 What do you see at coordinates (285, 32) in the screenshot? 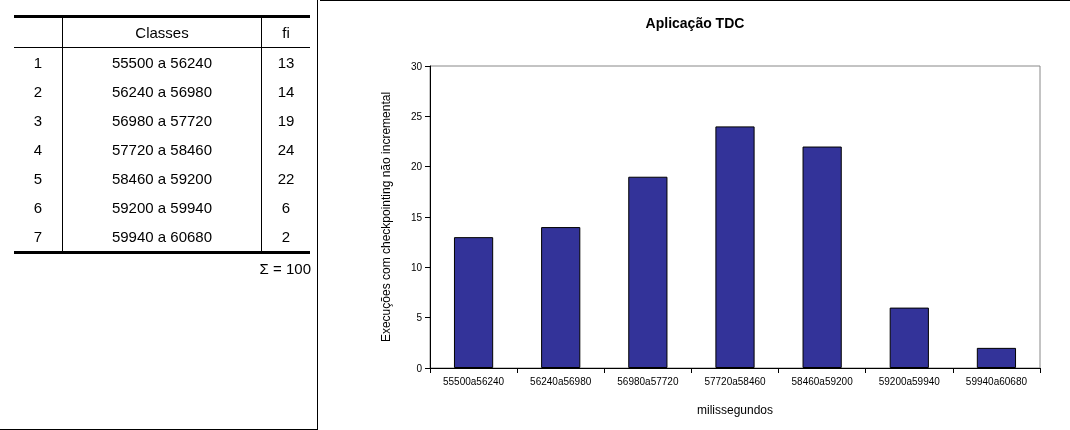
I see `text: fi` at bounding box center [285, 32].